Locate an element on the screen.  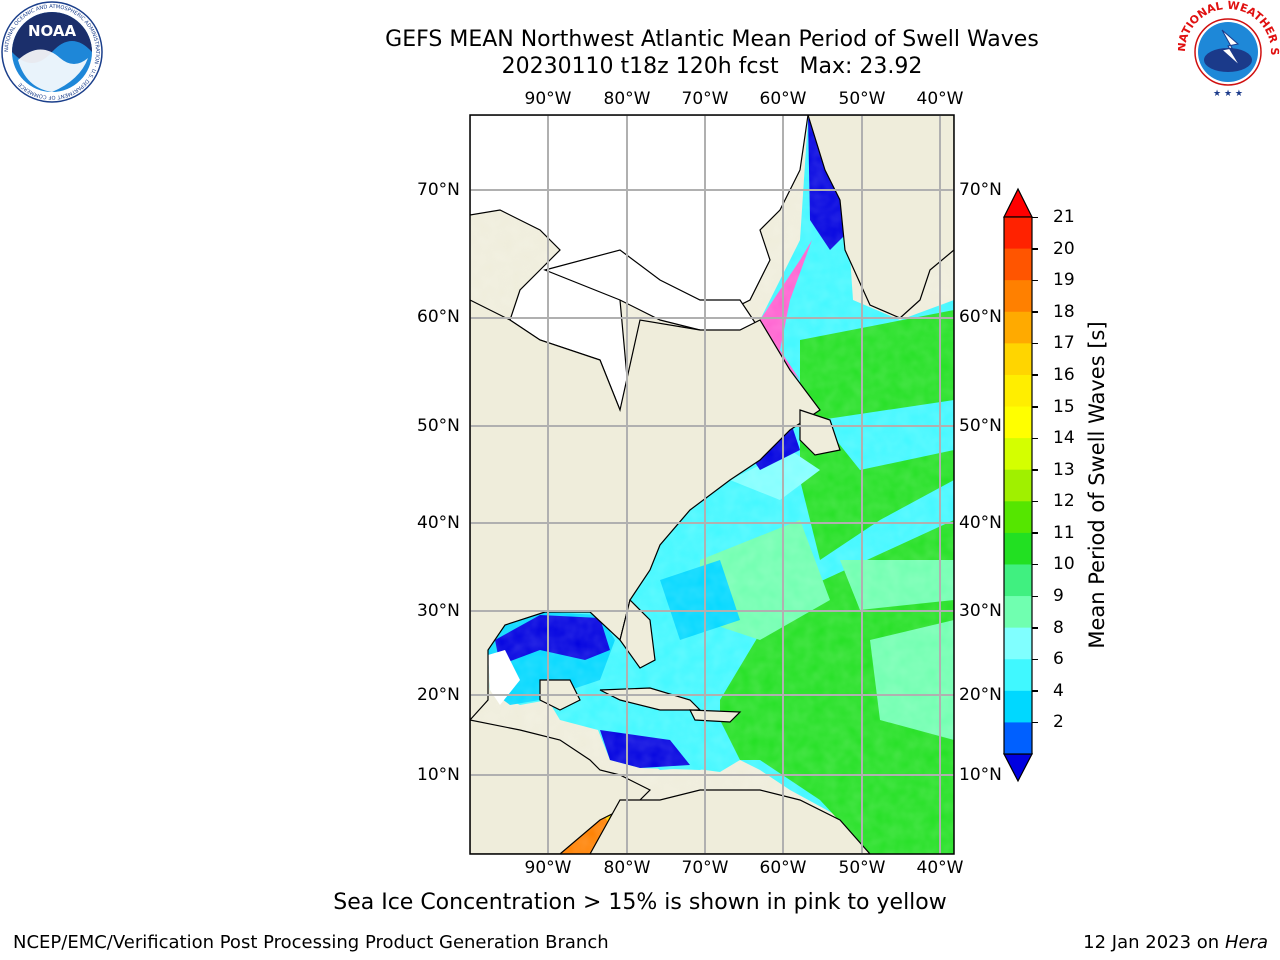
colorbar-tick-label: 14 is located at coordinates (1064, 438).